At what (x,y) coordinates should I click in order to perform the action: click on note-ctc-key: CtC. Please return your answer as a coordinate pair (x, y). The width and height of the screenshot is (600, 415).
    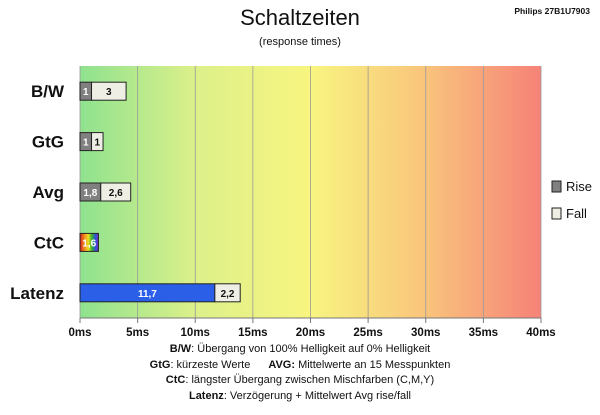
    Looking at the image, I should click on (175, 380).